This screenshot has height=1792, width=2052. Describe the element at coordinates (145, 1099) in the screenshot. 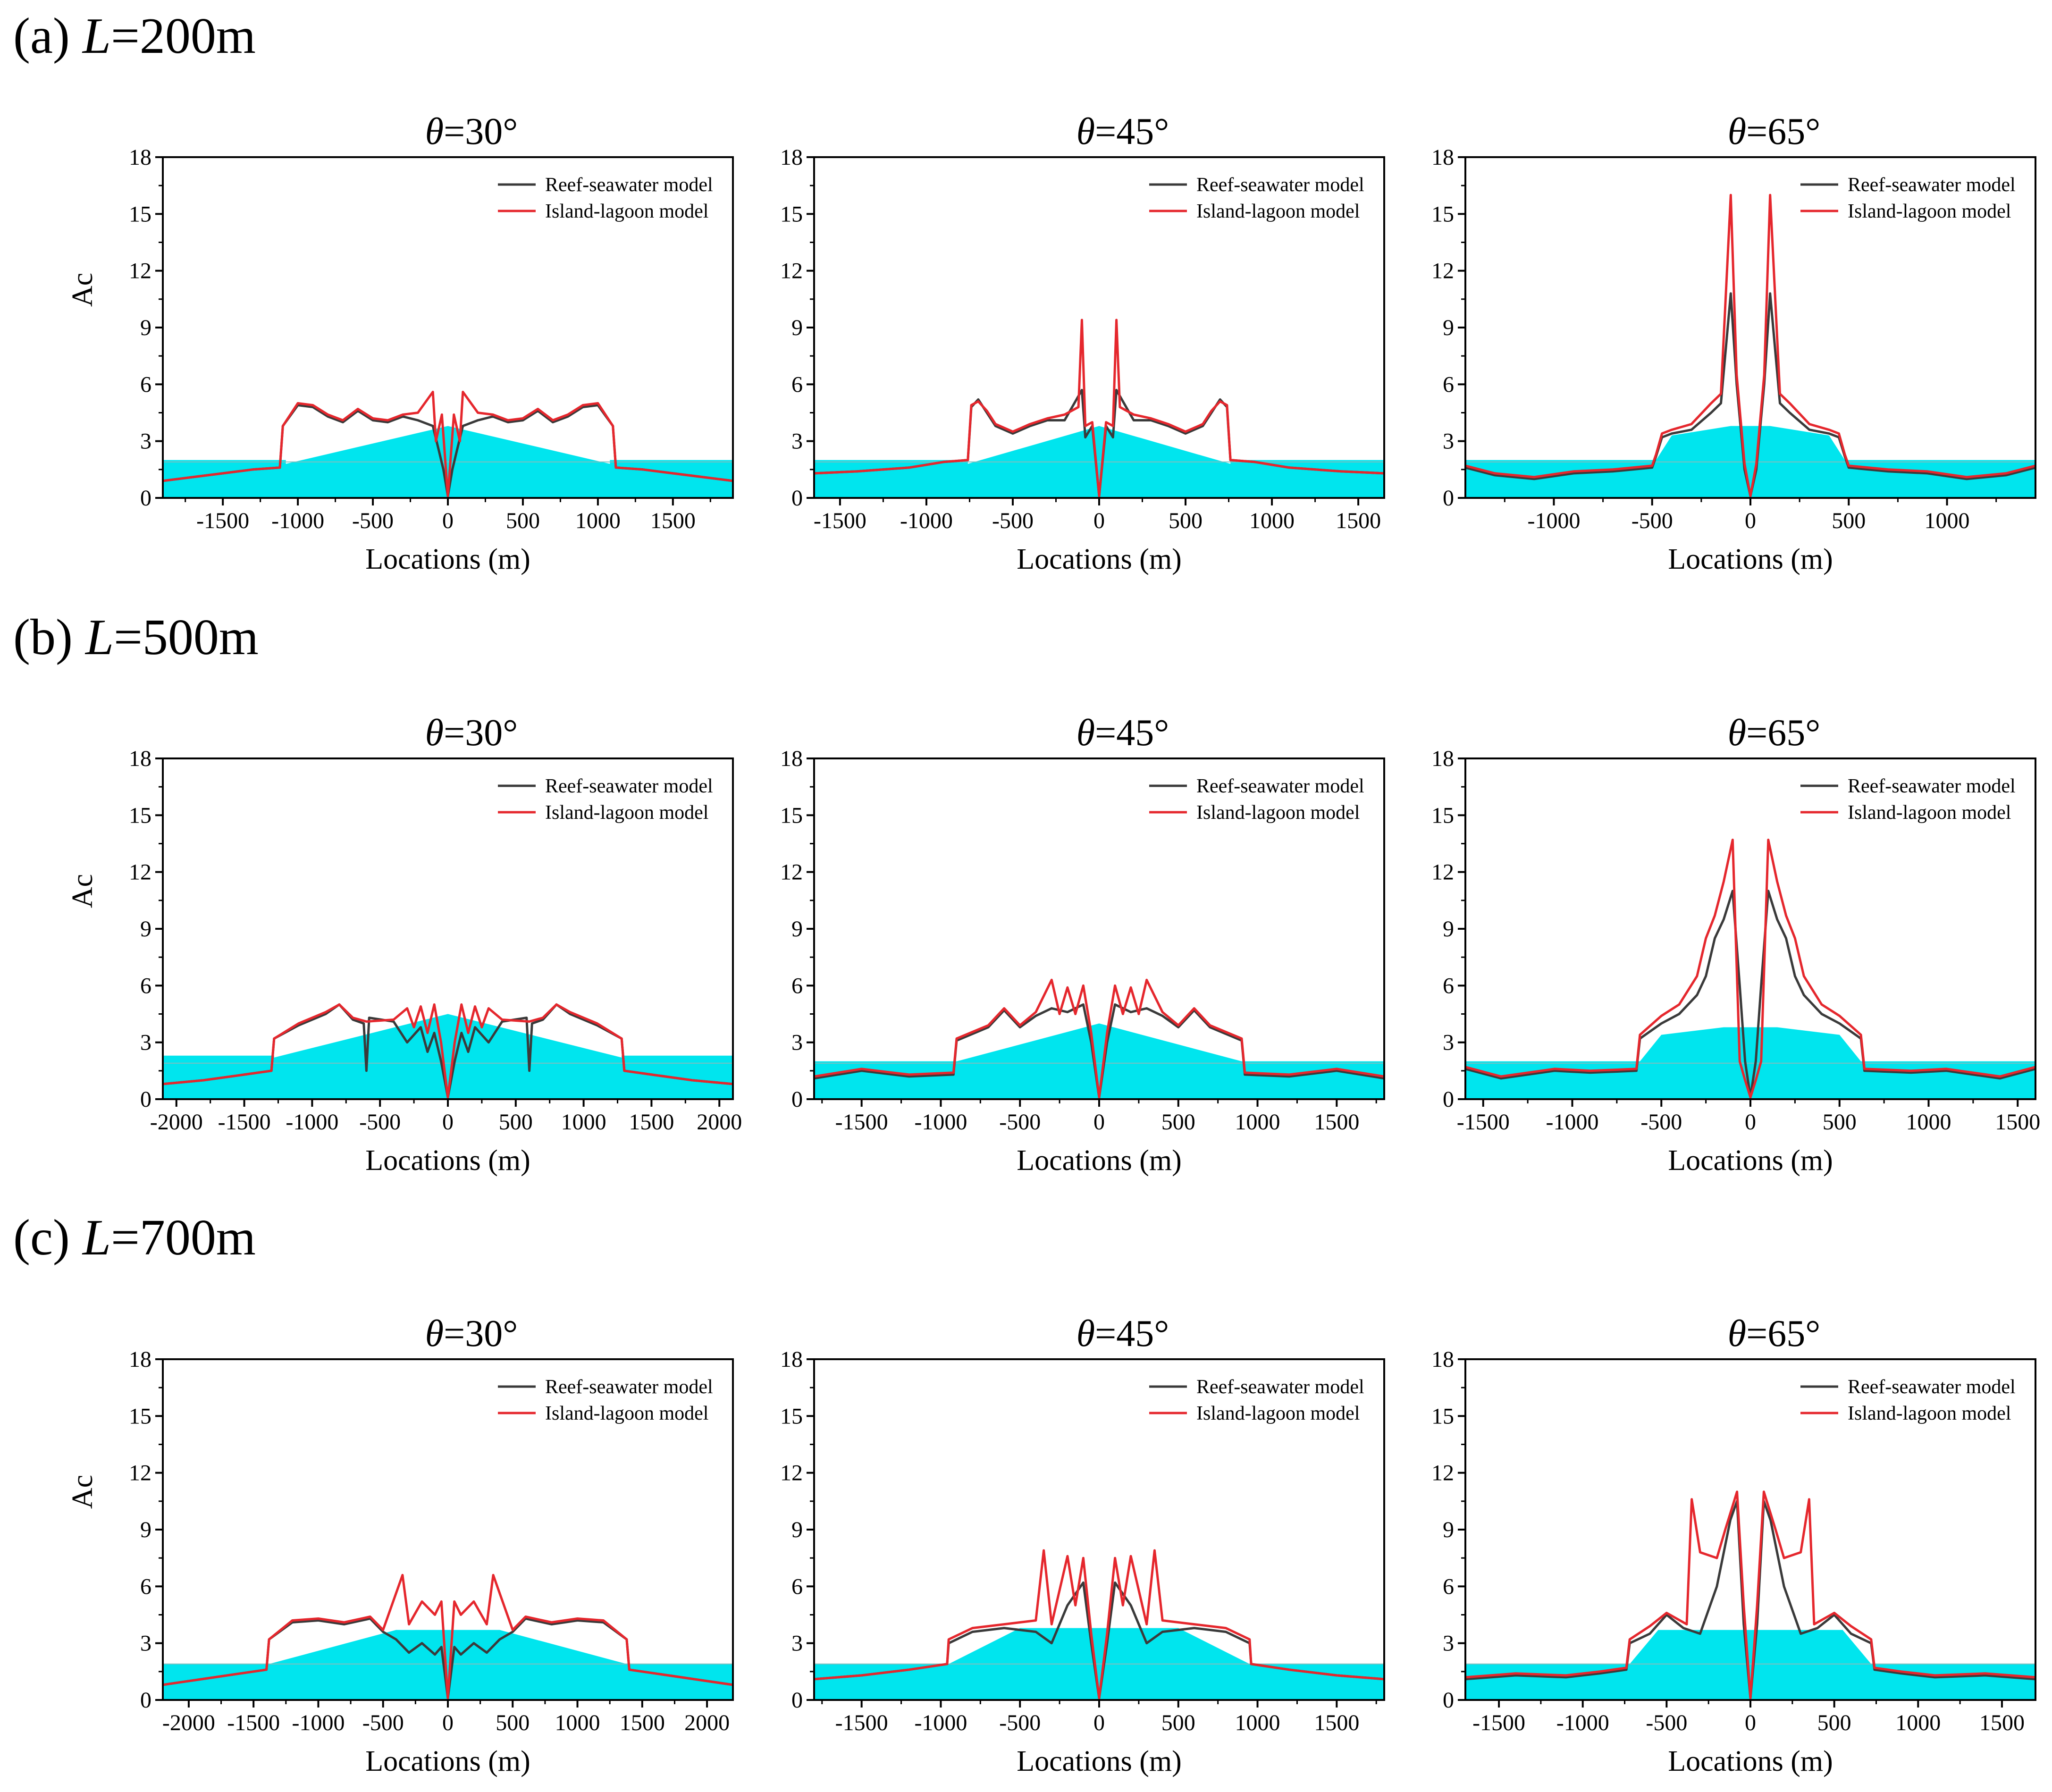

I see `y-tick-label: 0` at that location.